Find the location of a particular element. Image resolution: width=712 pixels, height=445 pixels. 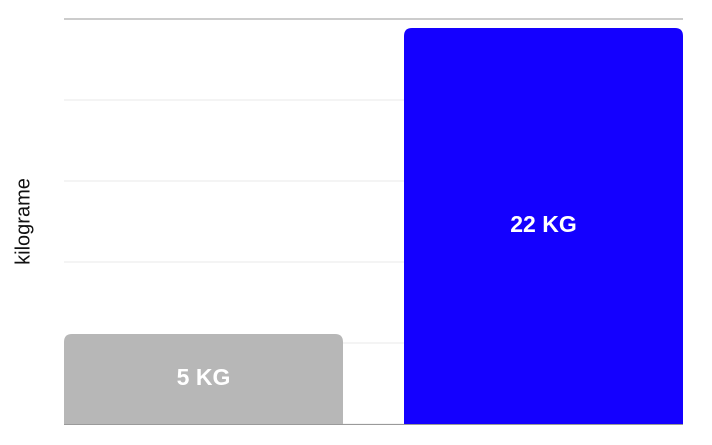

bar-value-label-2: 22 KG is located at coordinates (543, 224).